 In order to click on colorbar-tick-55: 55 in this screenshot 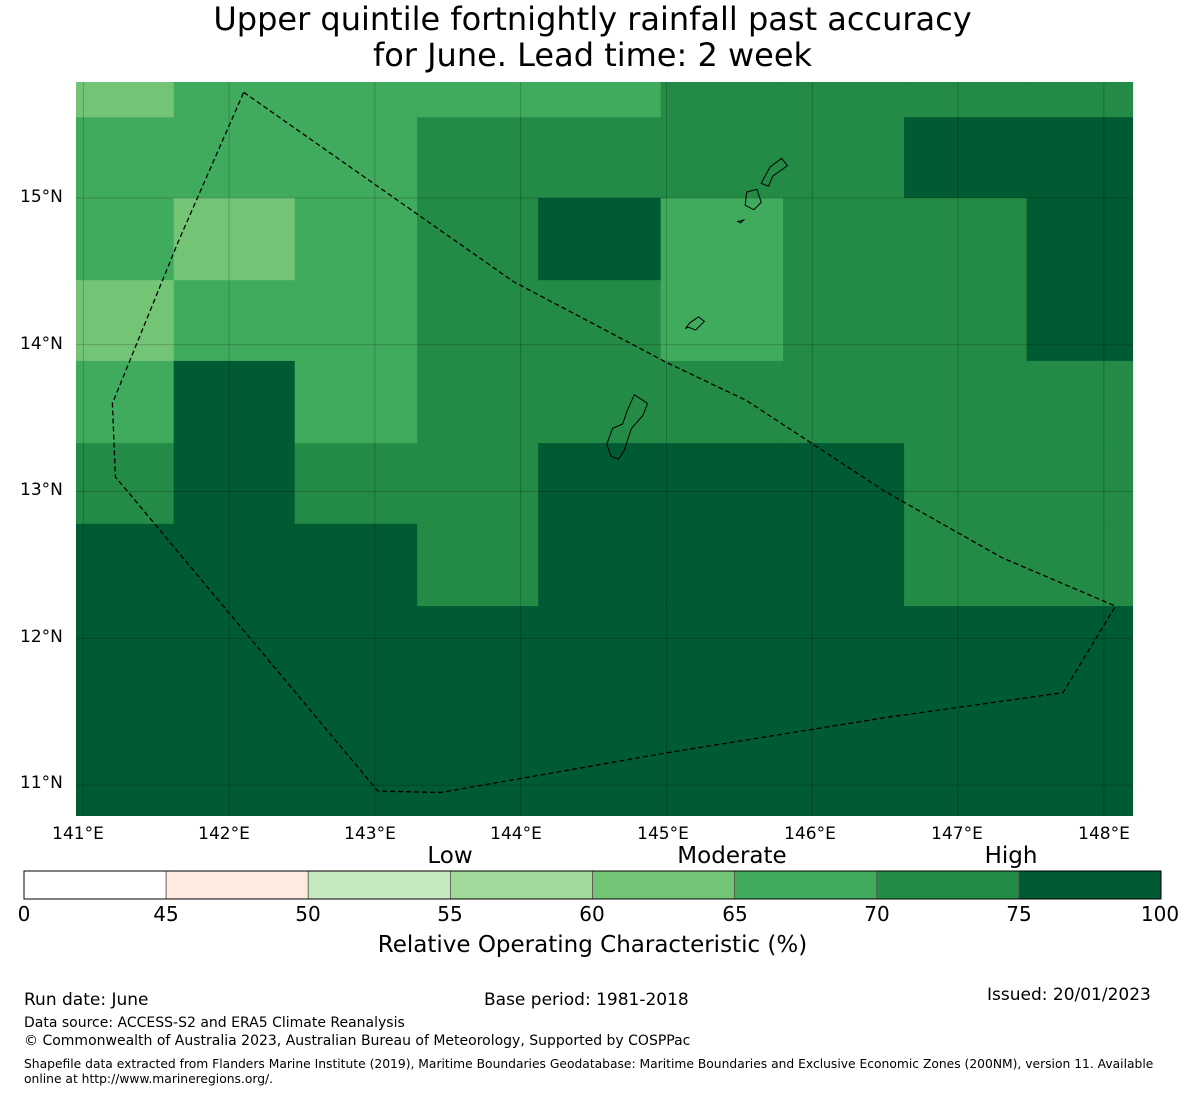, I will do `click(450, 914)`.